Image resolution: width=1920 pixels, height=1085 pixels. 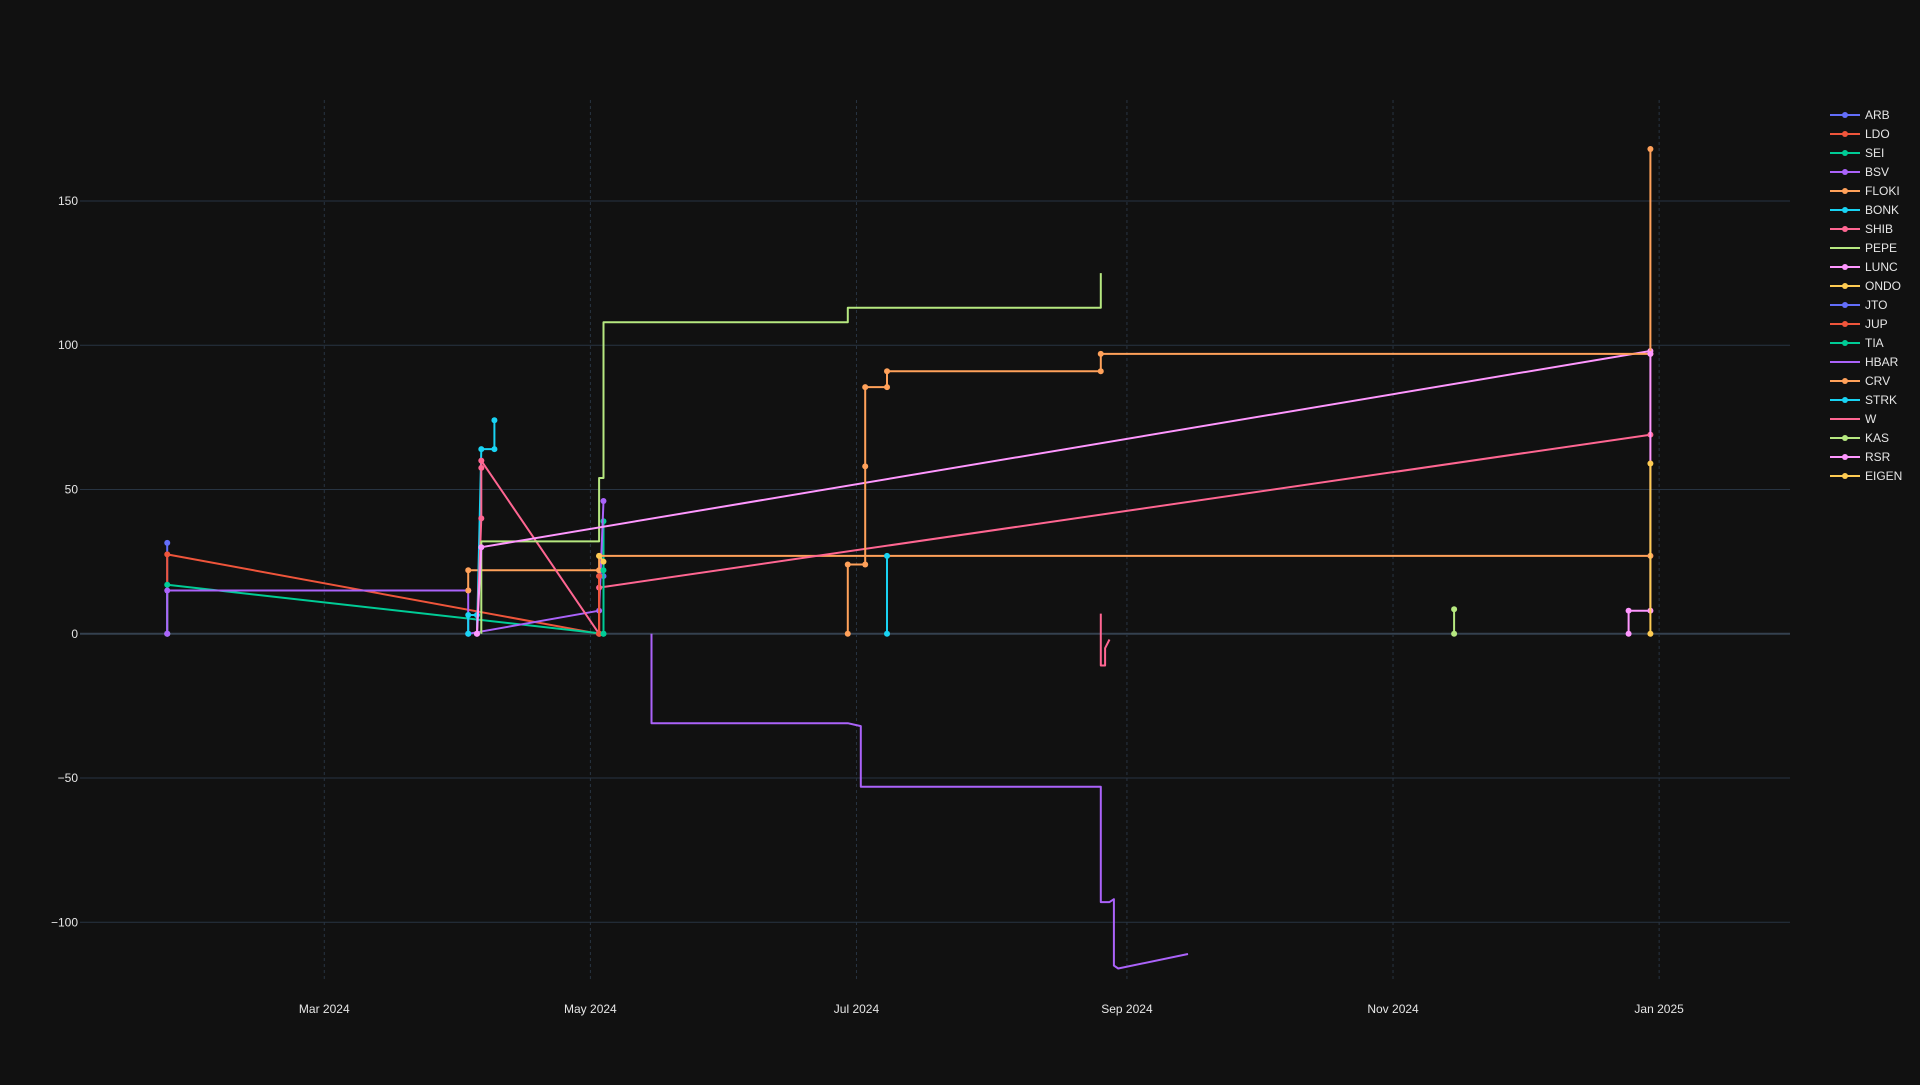 I want to click on legend-label-ldo: LDO, so click(x=1877, y=134).